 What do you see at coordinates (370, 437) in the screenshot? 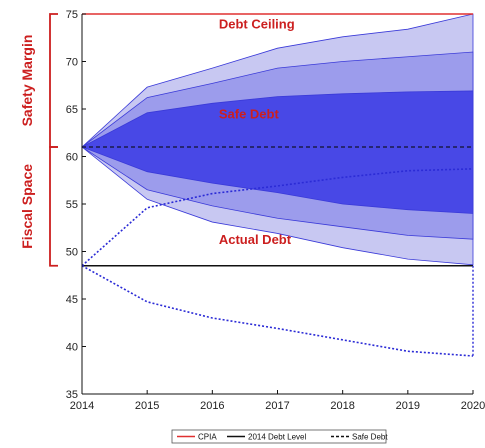
I see `legend-entry-safe-debt: Safe Debt` at bounding box center [370, 437].